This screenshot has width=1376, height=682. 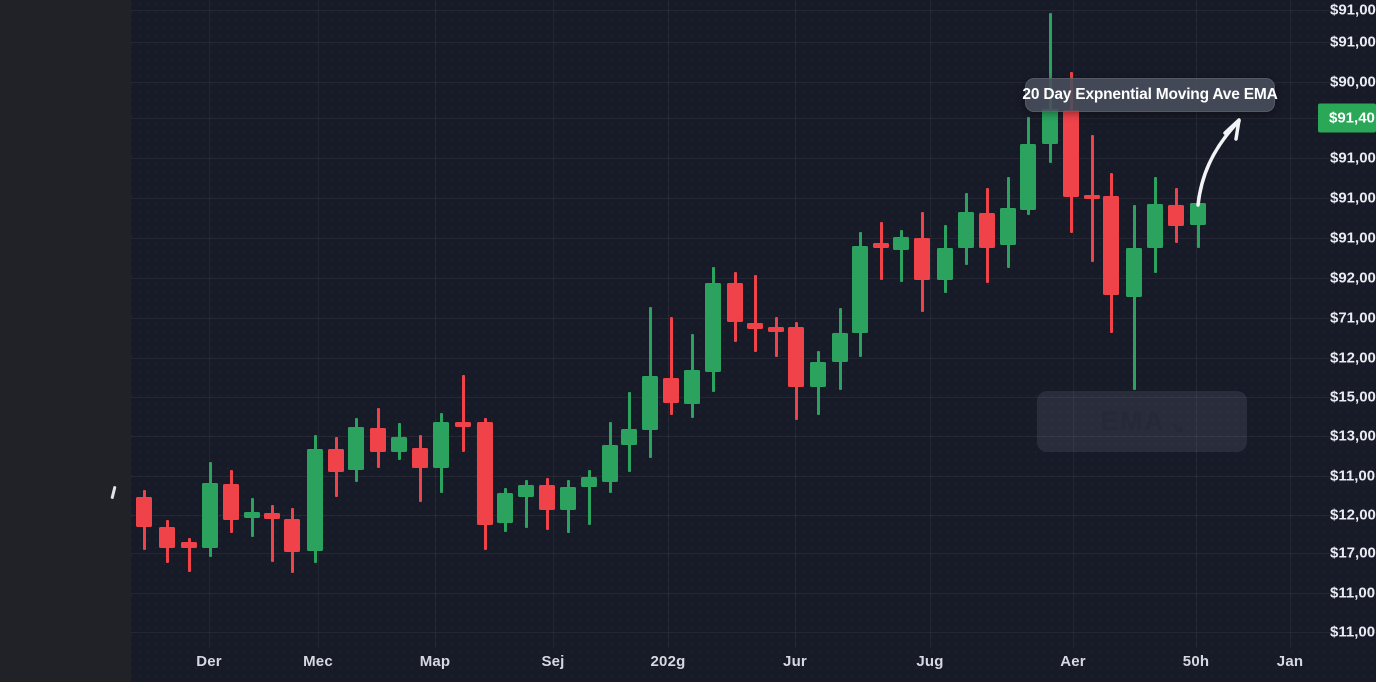 I want to click on price-axis-label: $71,00, so click(x=1353, y=318).